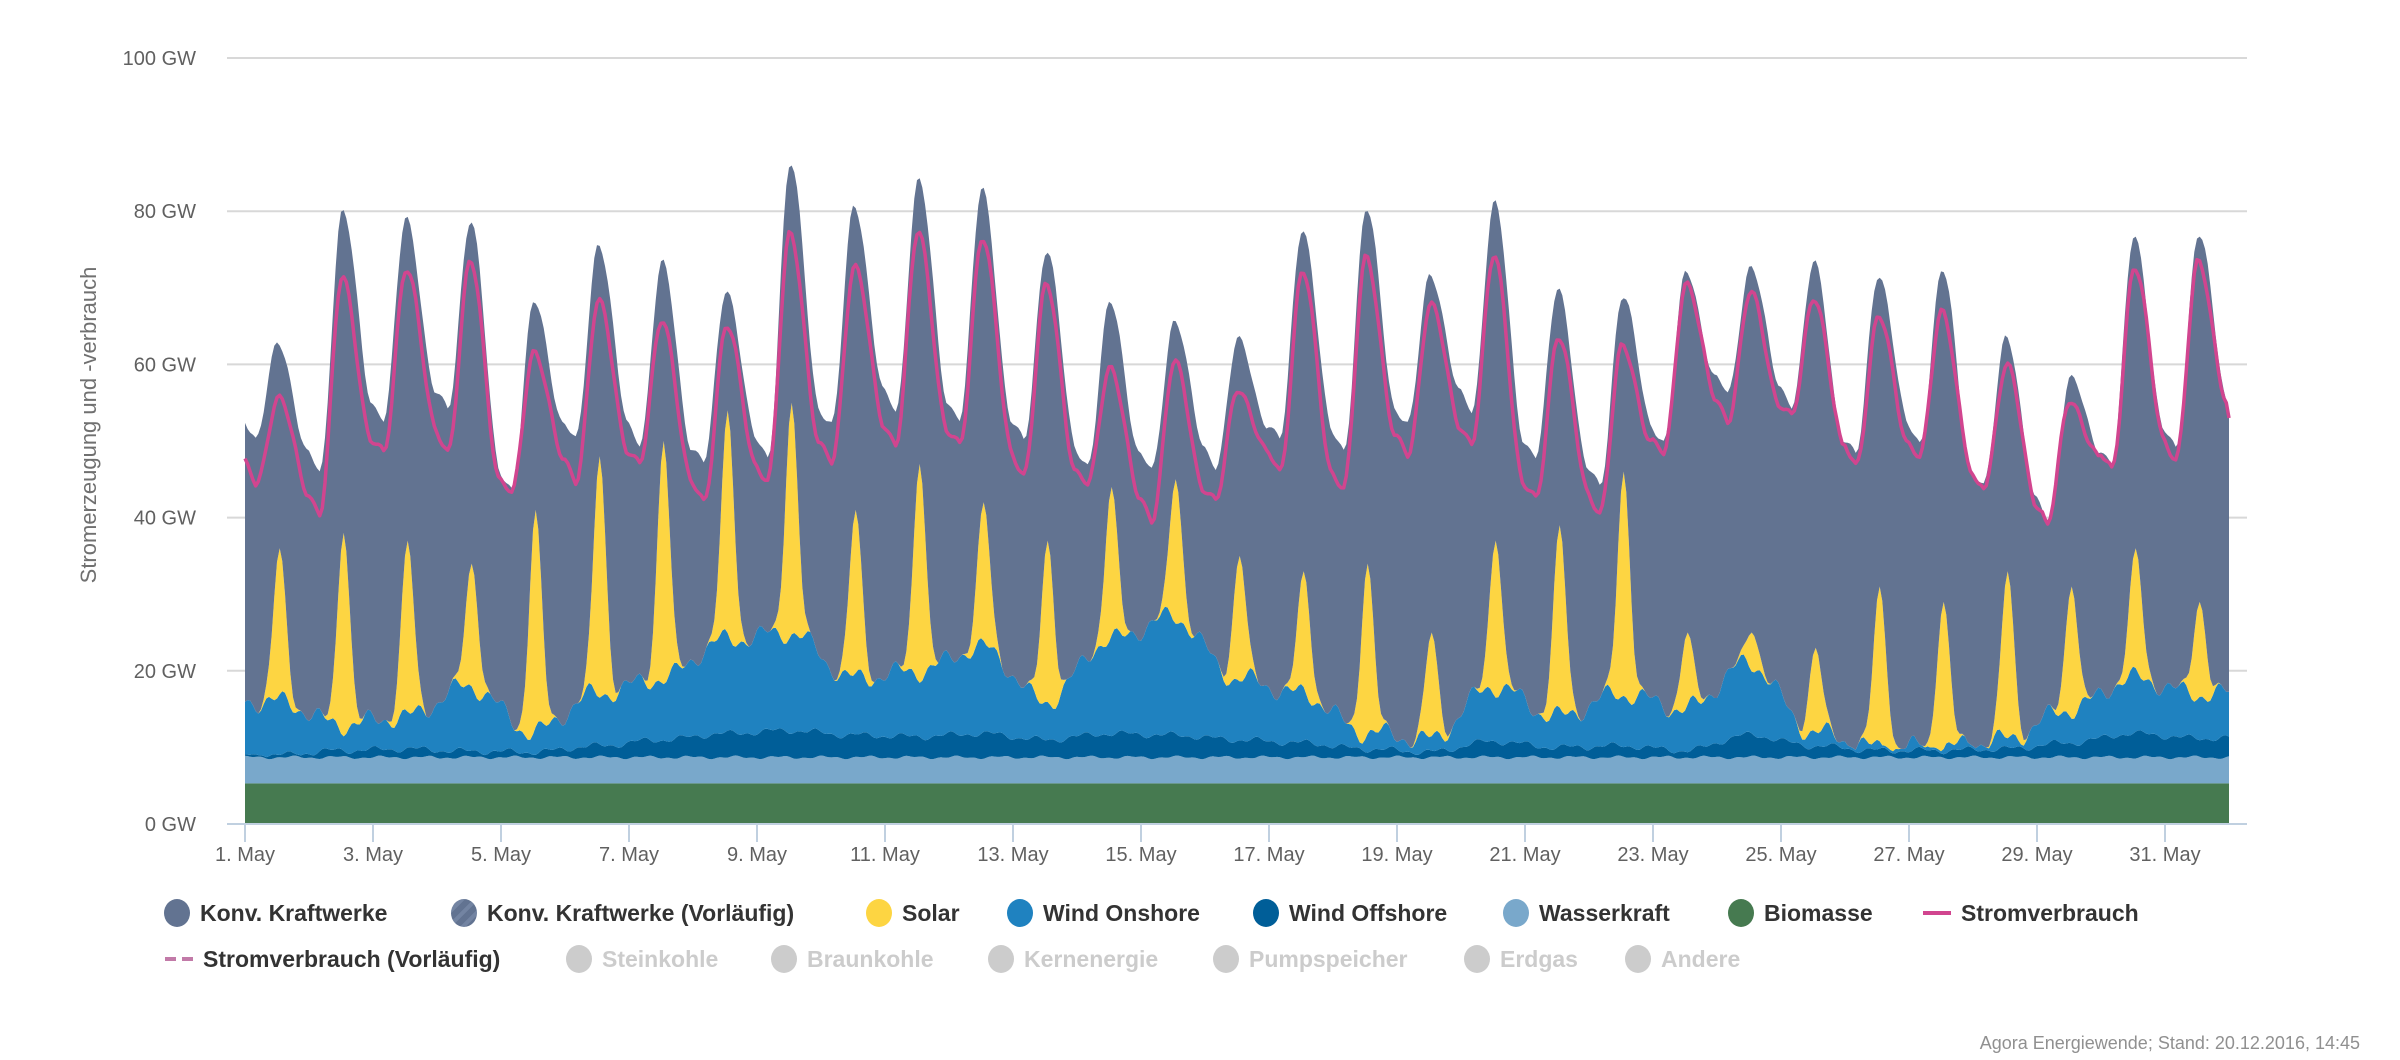 This screenshot has width=2400, height=1060. Describe the element at coordinates (1237, 803) in the screenshot. I see `area-biomasse` at that location.